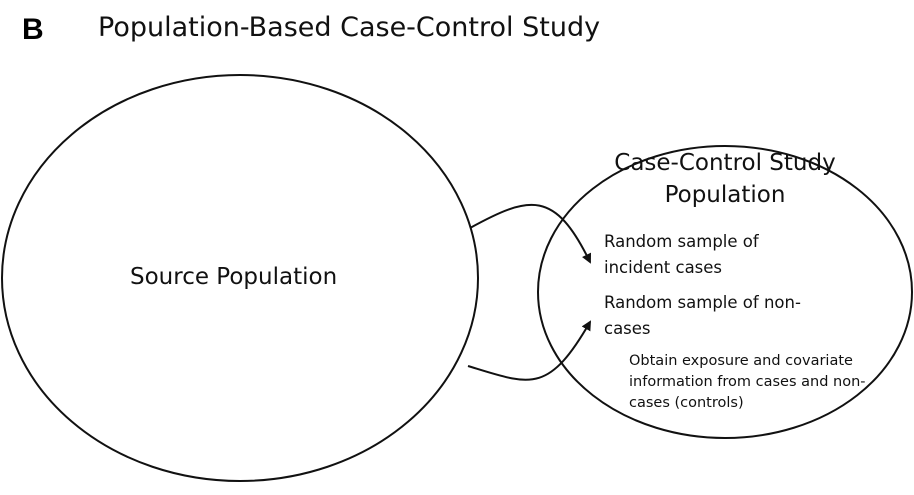 Image resolution: width=914 pixels, height=495 pixels. Describe the element at coordinates (725, 179) in the screenshot. I see `study-population-title: Case-Control Study Population` at that location.